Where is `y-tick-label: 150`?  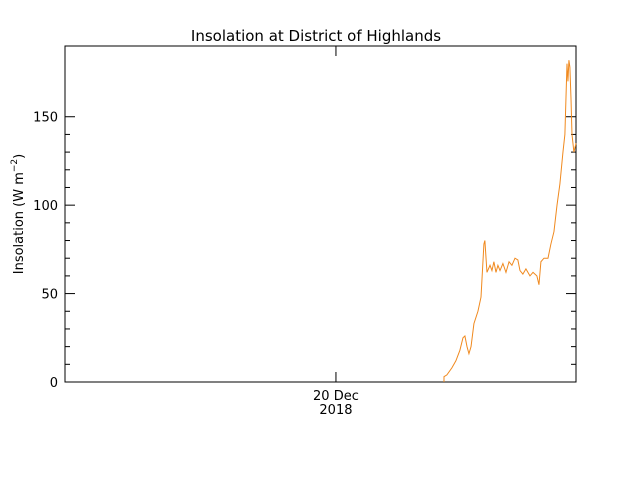 y-tick-label: 150 is located at coordinates (45, 118).